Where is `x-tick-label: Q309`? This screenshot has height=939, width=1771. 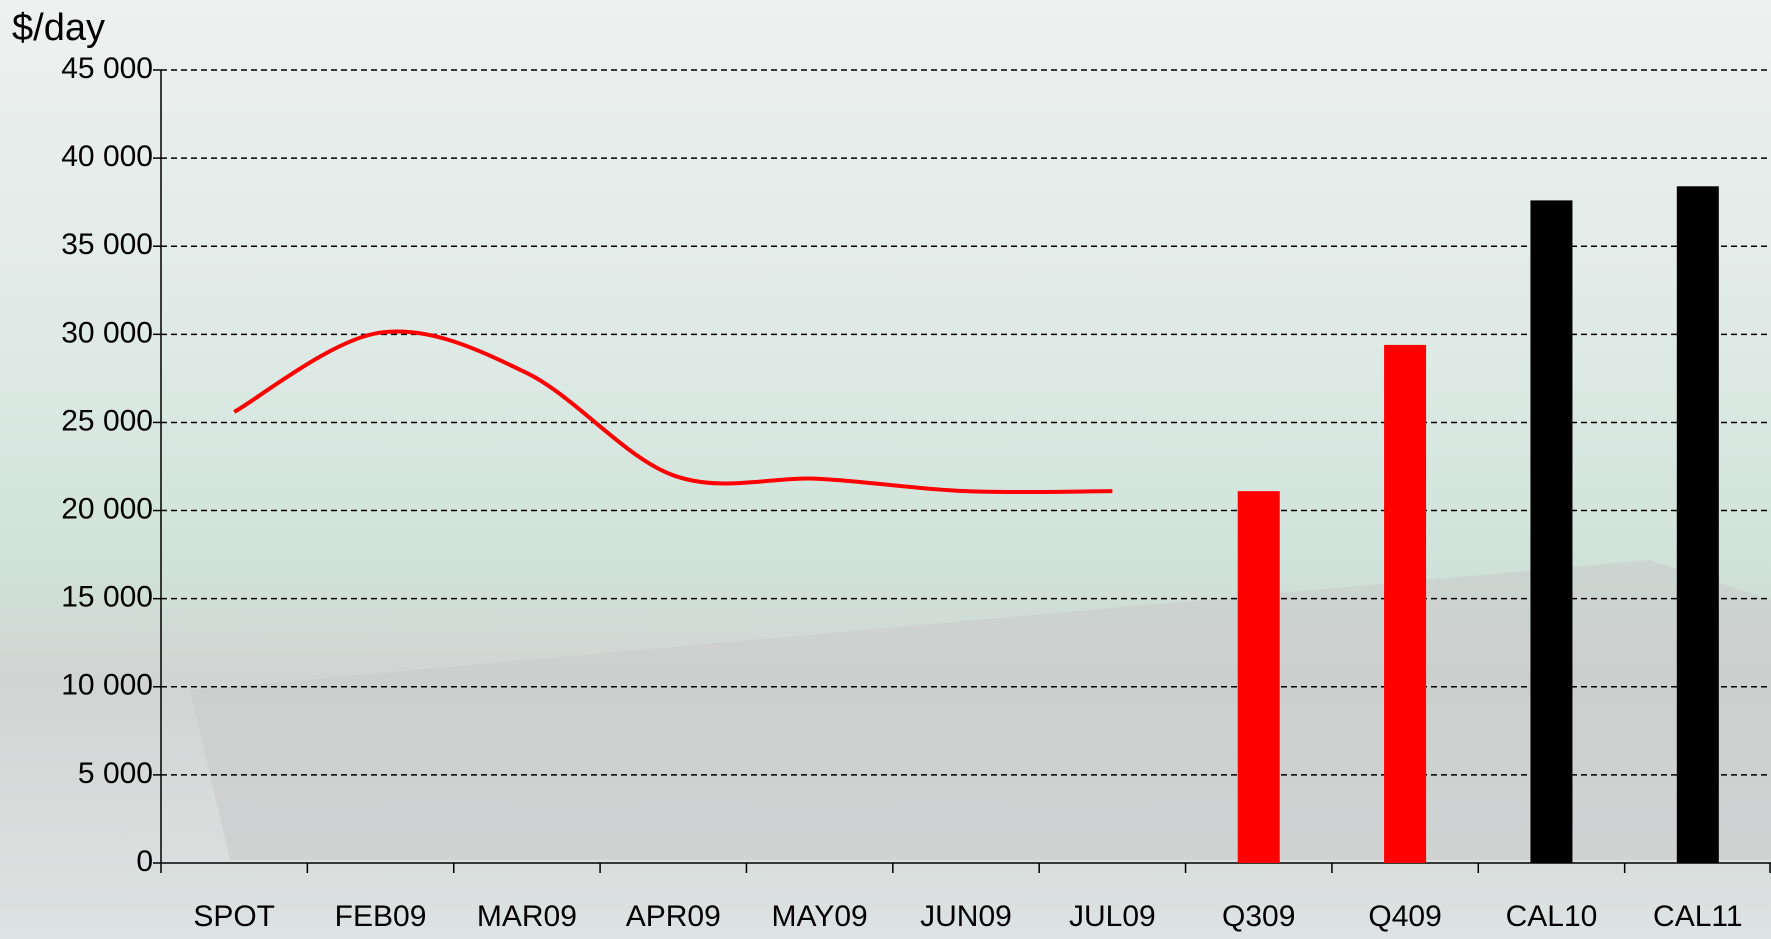 x-tick-label: Q309 is located at coordinates (1258, 916).